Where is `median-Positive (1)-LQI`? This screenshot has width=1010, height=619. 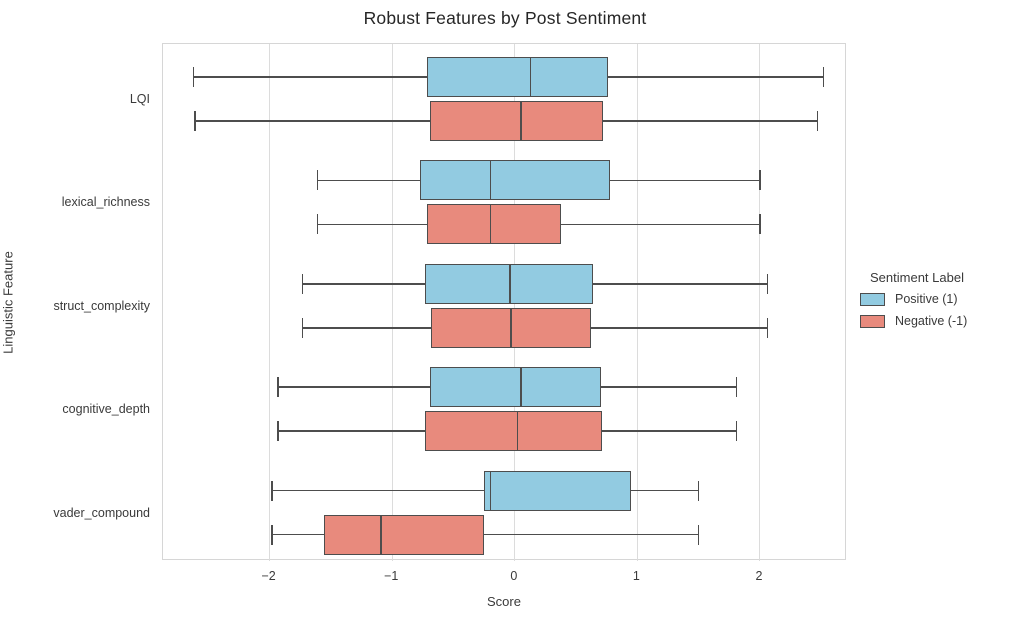
median-Positive (1)-LQI is located at coordinates (530, 77).